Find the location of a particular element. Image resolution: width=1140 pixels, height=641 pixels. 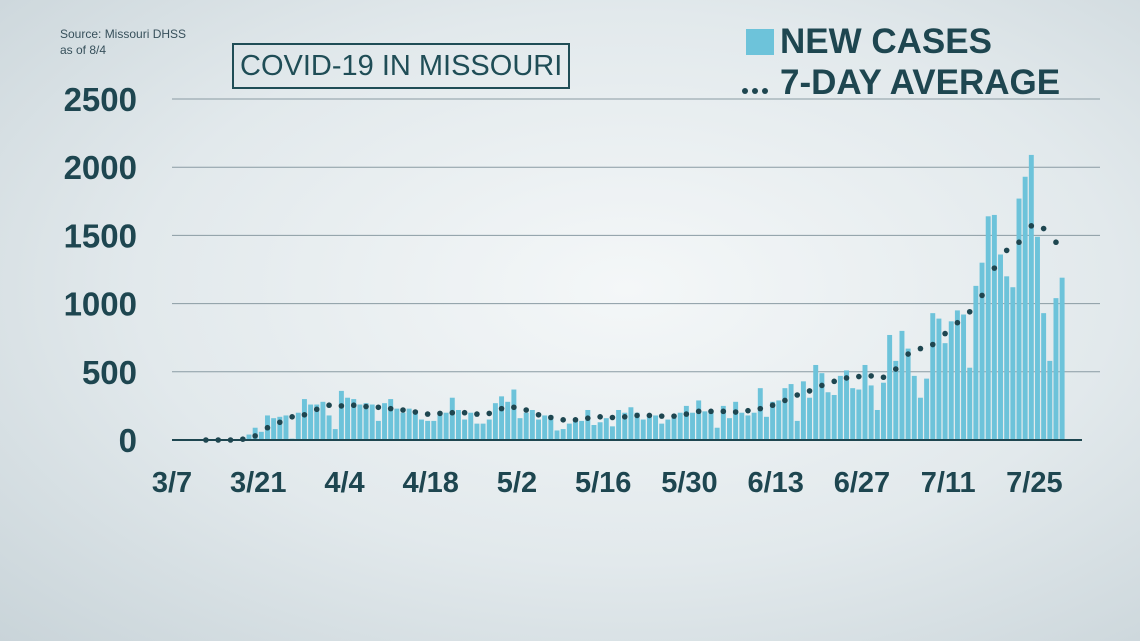

y-tick-label: 500 is located at coordinates (109, 372).